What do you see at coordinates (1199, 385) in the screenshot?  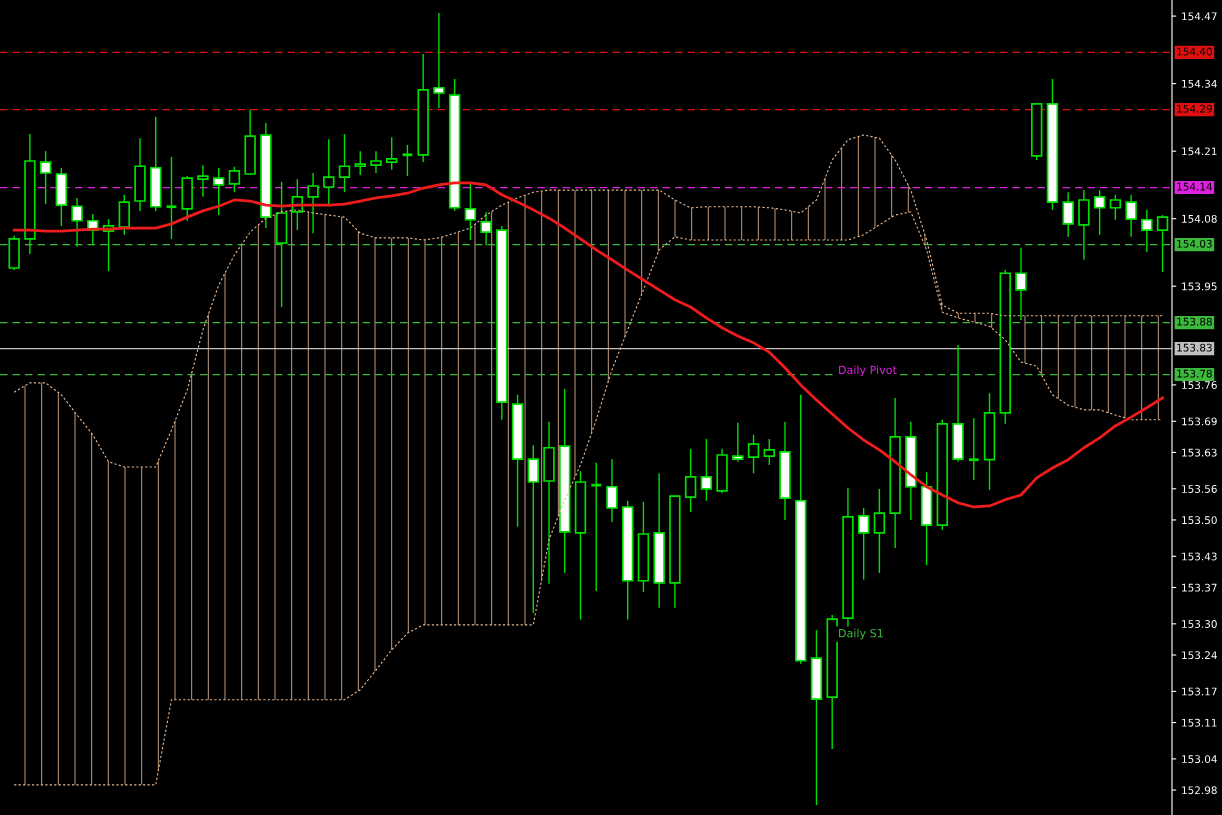 I see `y-tick-label: 153.76` at bounding box center [1199, 385].